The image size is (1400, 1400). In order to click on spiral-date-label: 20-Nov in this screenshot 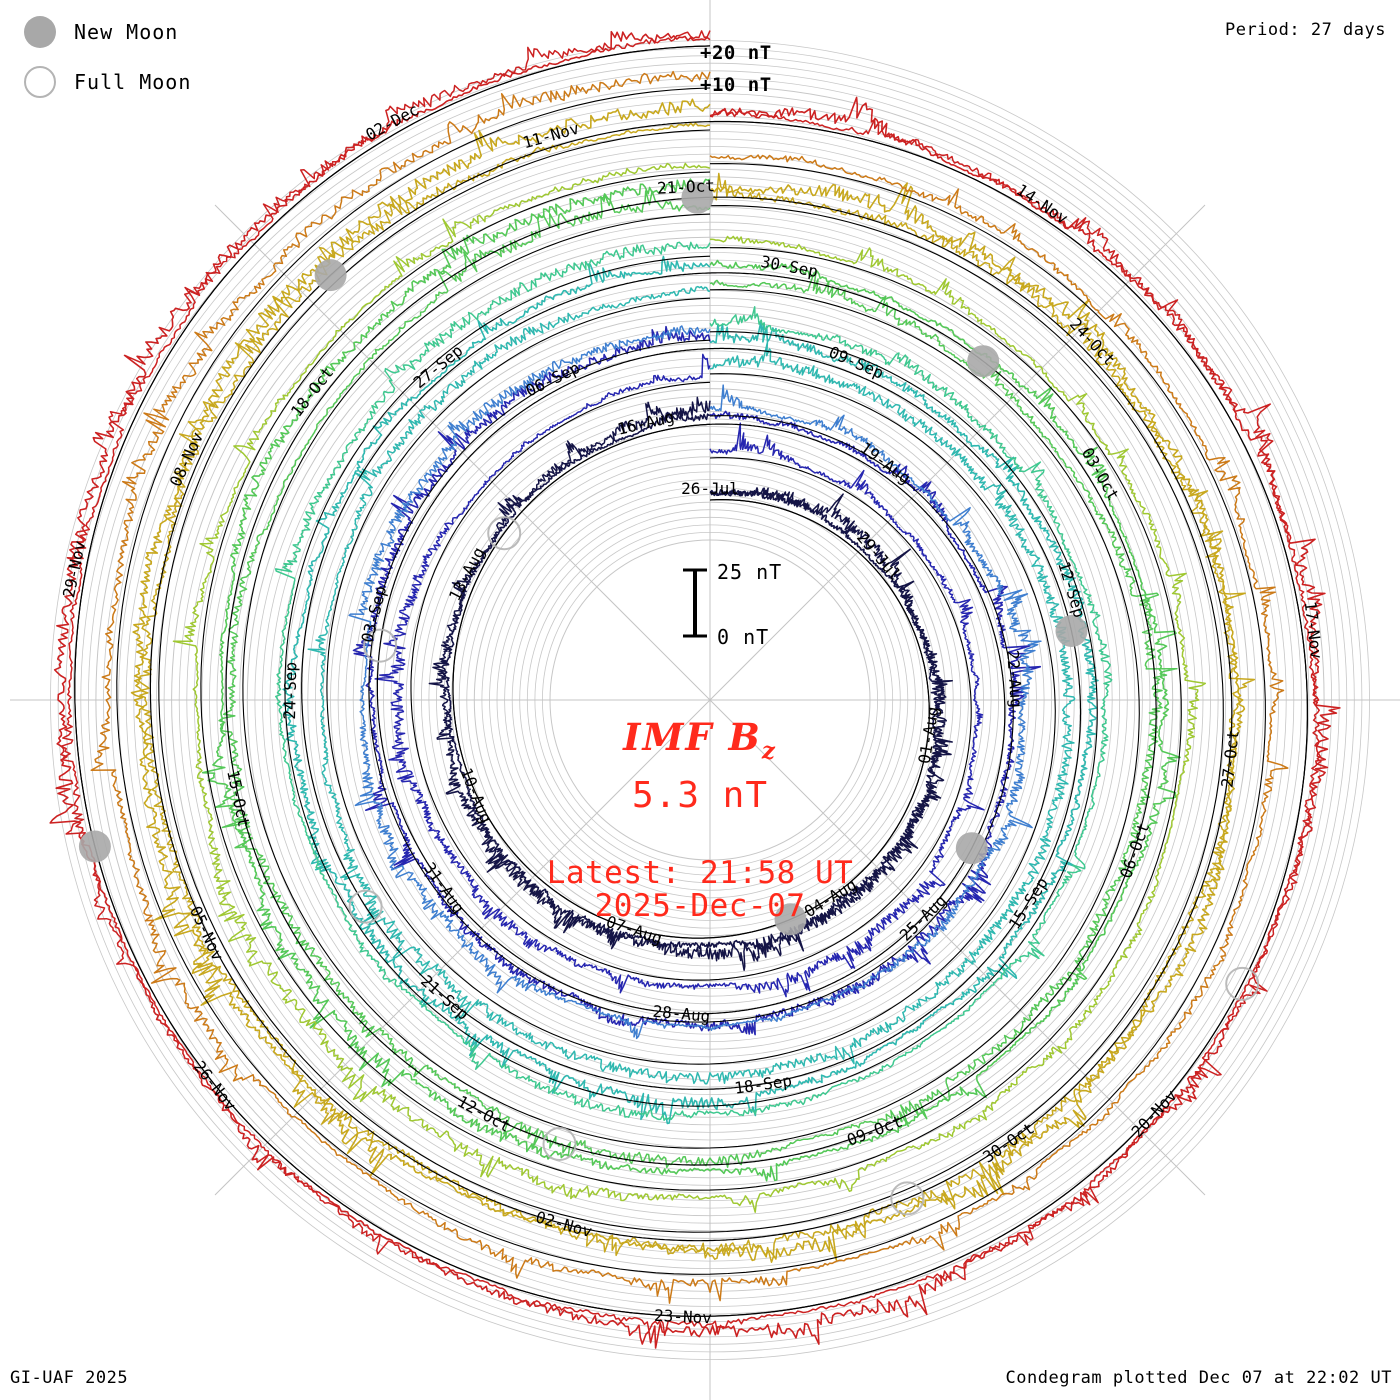, I will do `click(1154, 1113)`.